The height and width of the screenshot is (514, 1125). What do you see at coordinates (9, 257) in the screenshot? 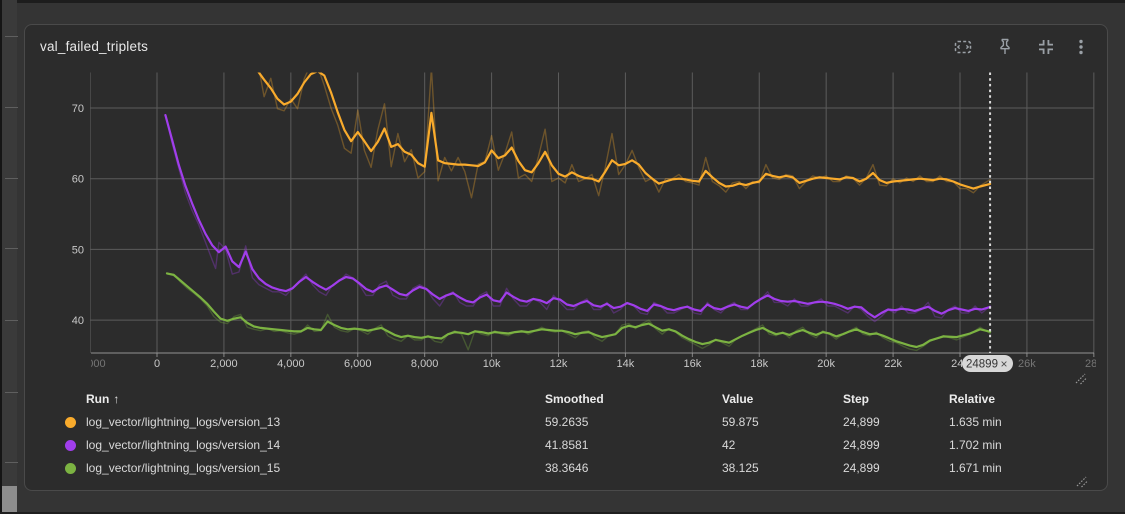
I see `adjacent-card-edge` at bounding box center [9, 257].